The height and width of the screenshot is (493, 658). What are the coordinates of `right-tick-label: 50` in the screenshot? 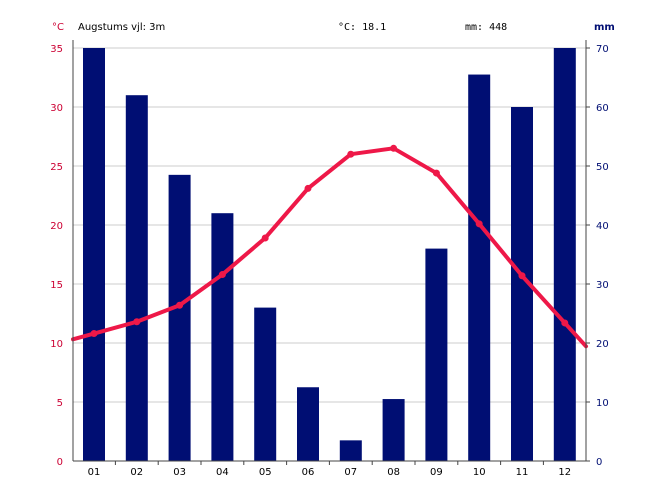 It's located at (602, 167).